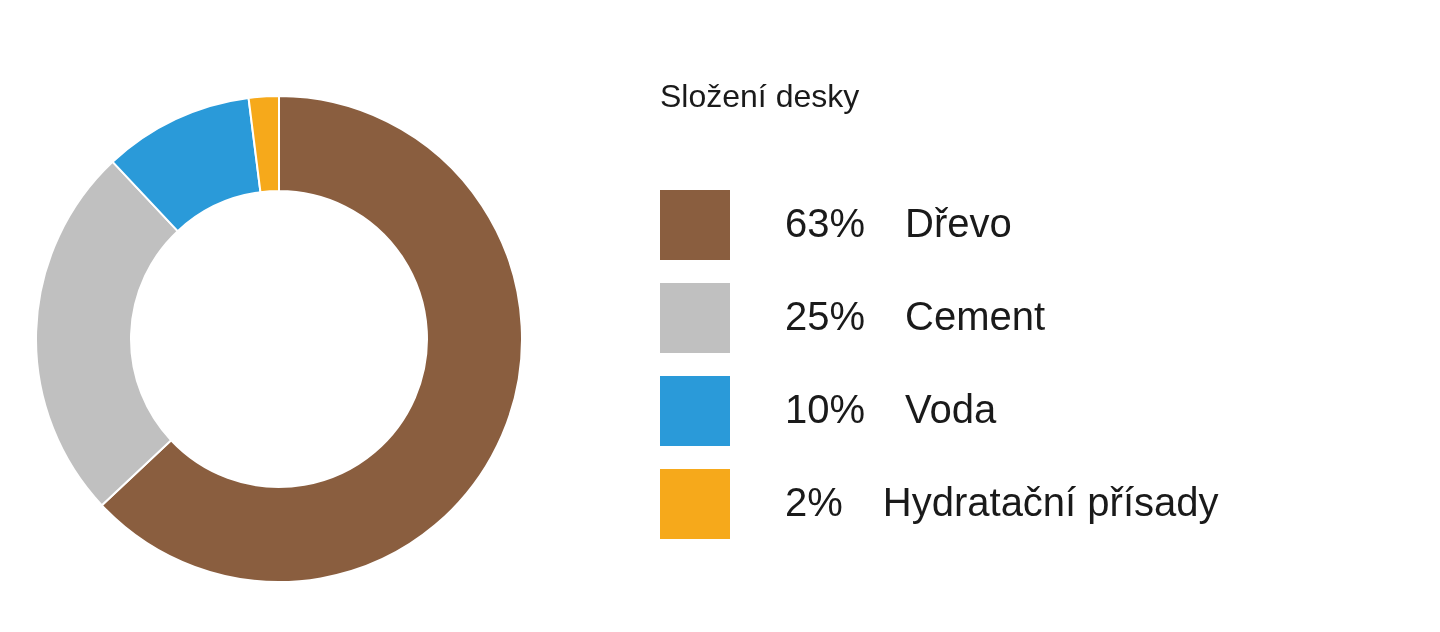 The image size is (1440, 632). Describe the element at coordinates (915, 316) in the screenshot. I see `legend-label: 25% Cement` at that location.